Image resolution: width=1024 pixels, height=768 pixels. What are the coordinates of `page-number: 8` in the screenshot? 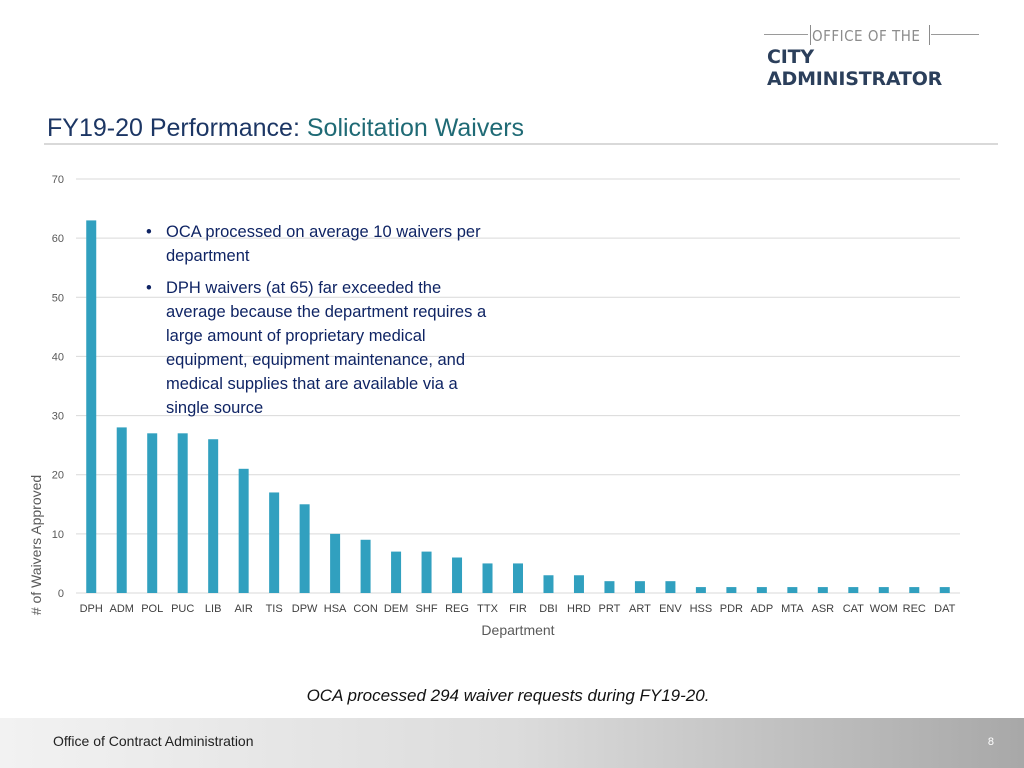 It's located at (990, 742).